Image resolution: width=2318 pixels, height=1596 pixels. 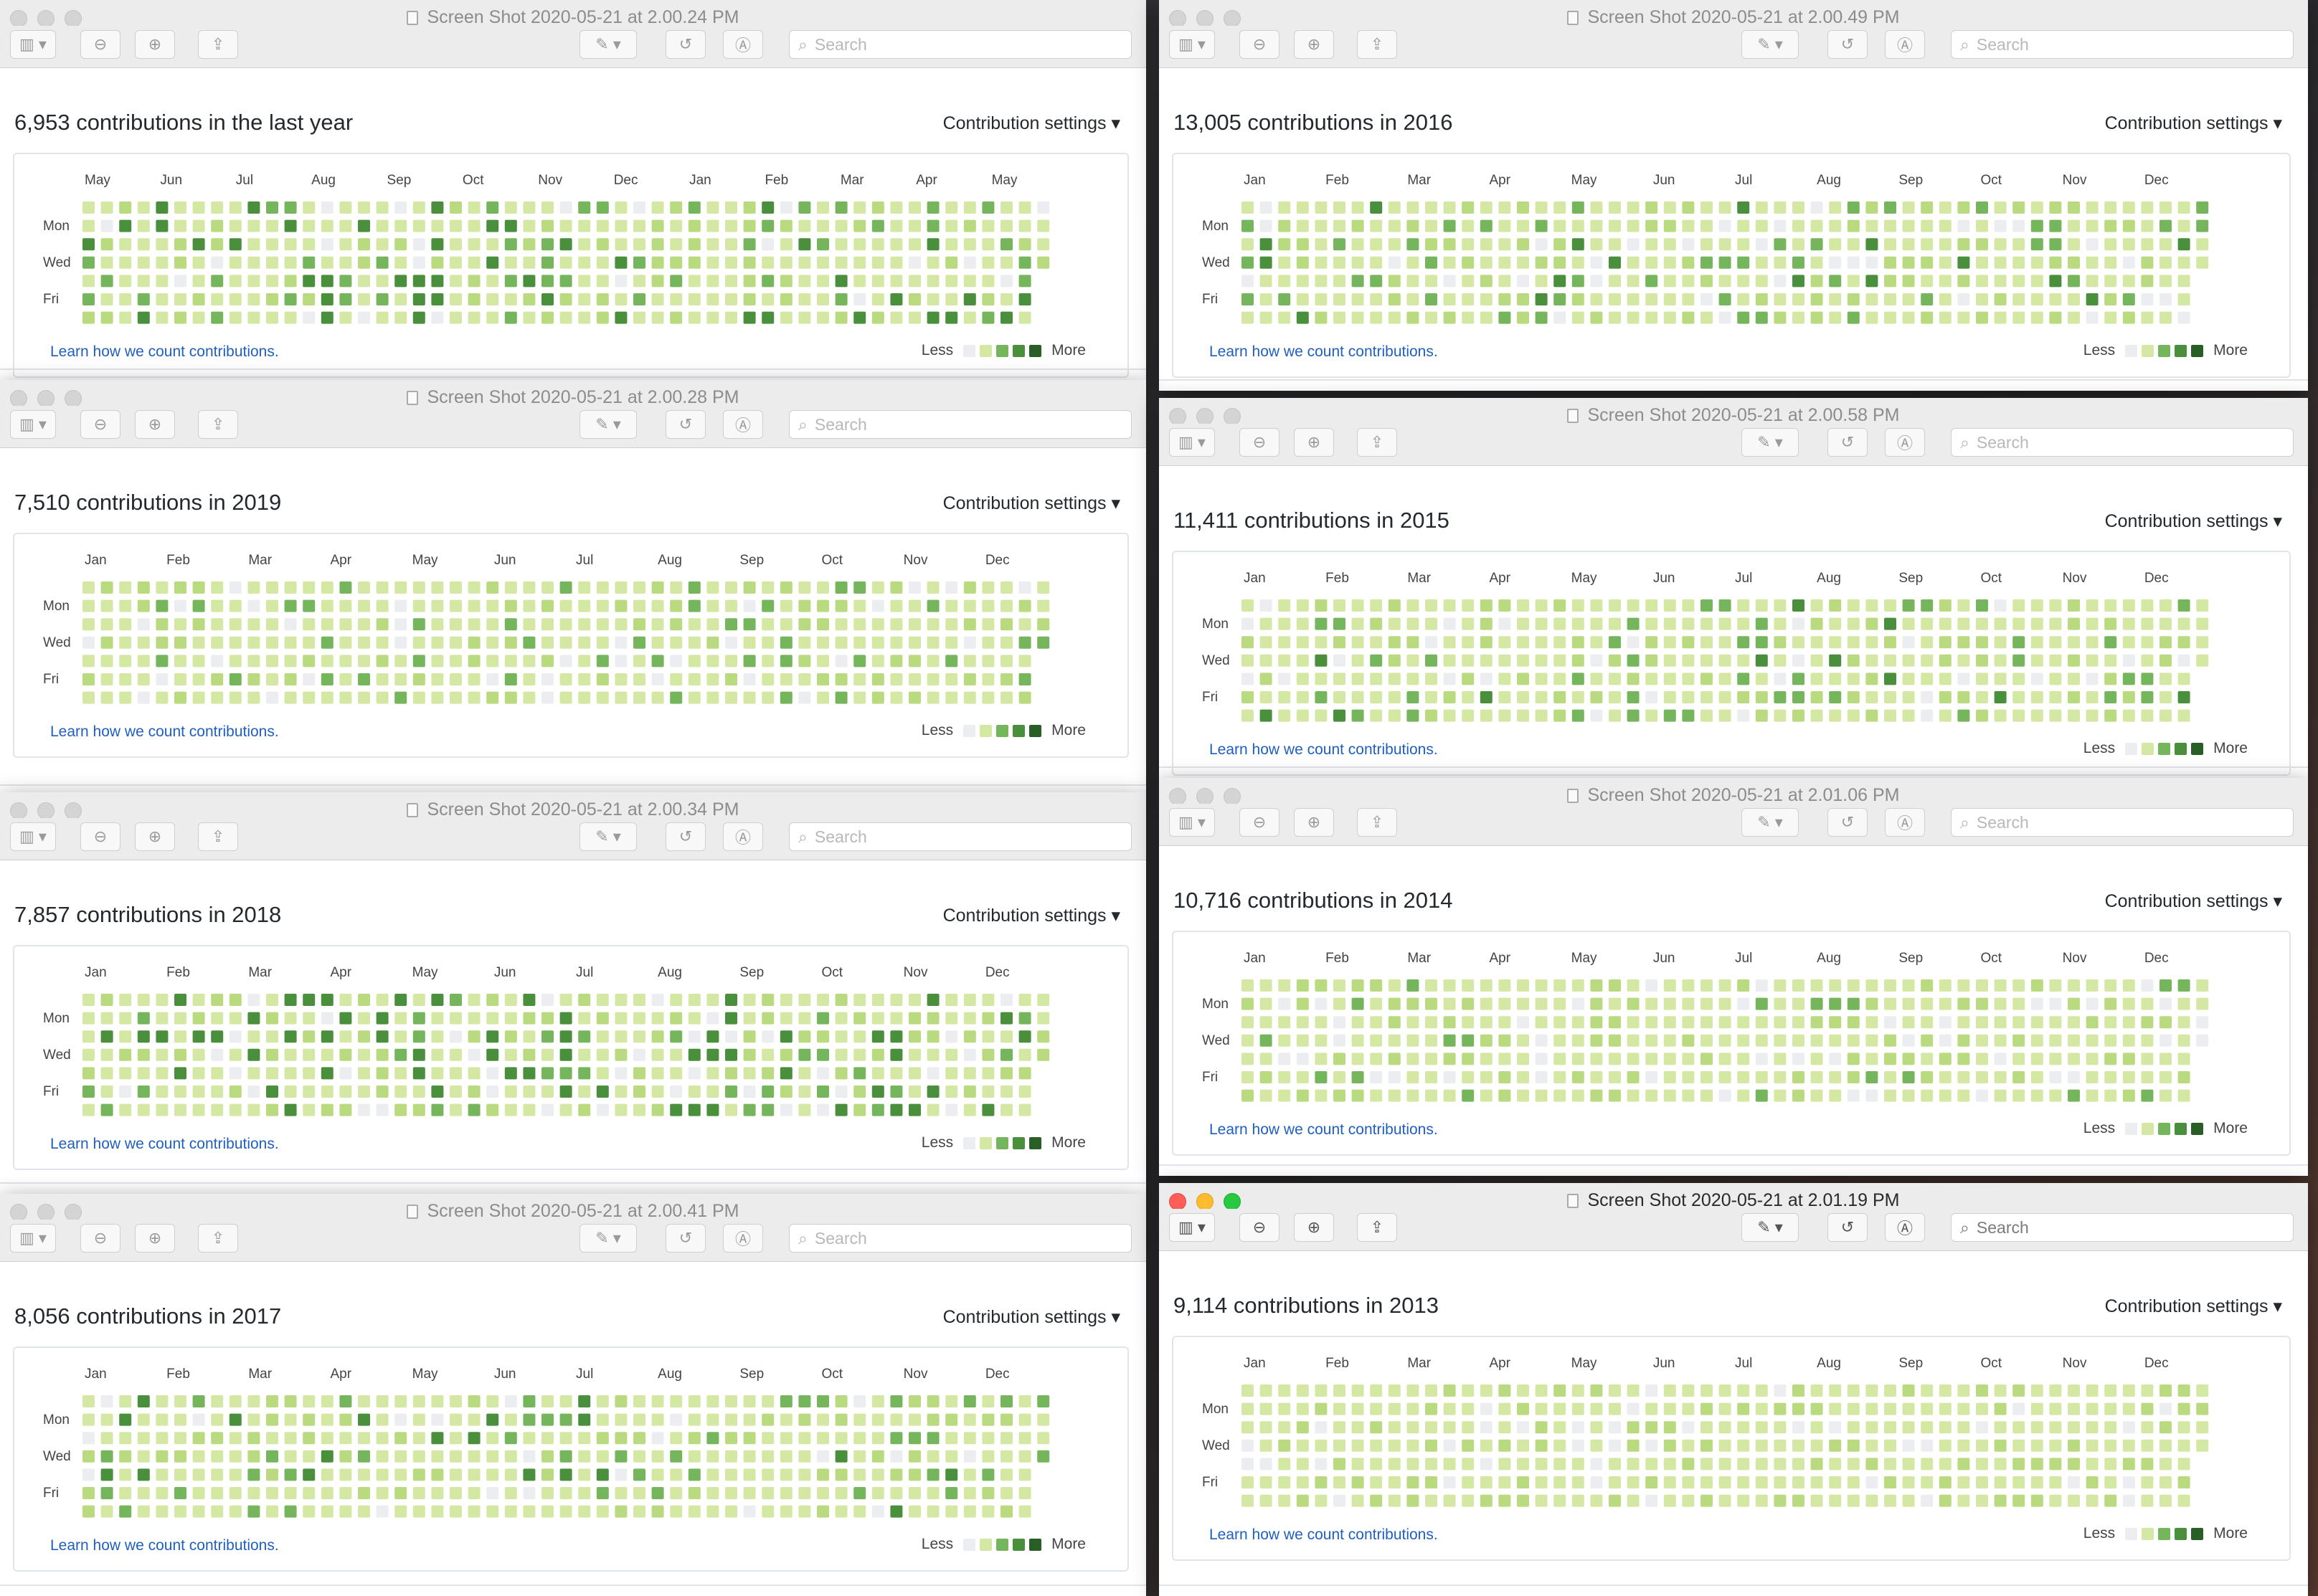 I want to click on learn-contributions-link: Learn how we count contributions., so click(x=164, y=351).